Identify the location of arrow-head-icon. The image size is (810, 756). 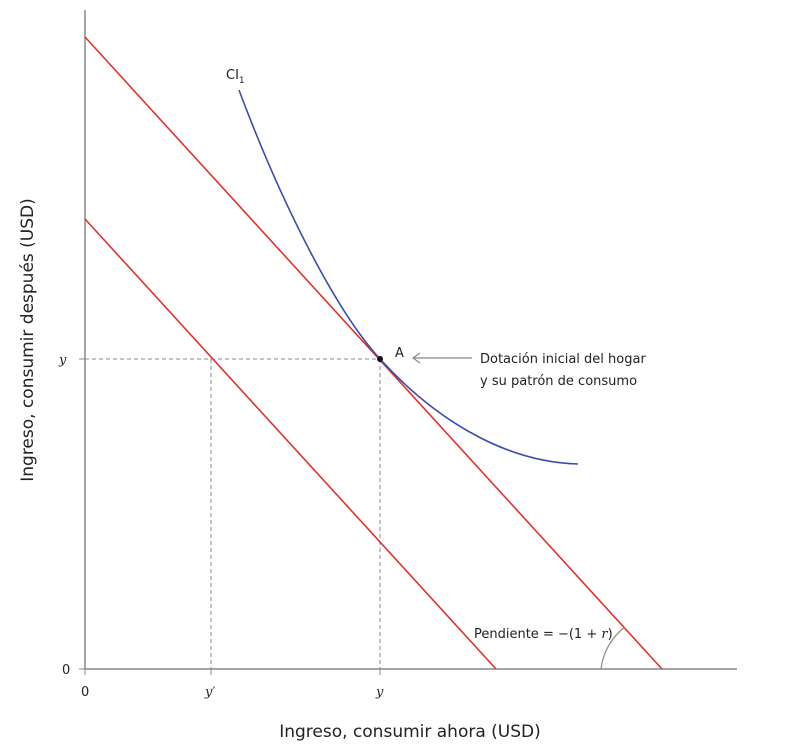
(416, 358).